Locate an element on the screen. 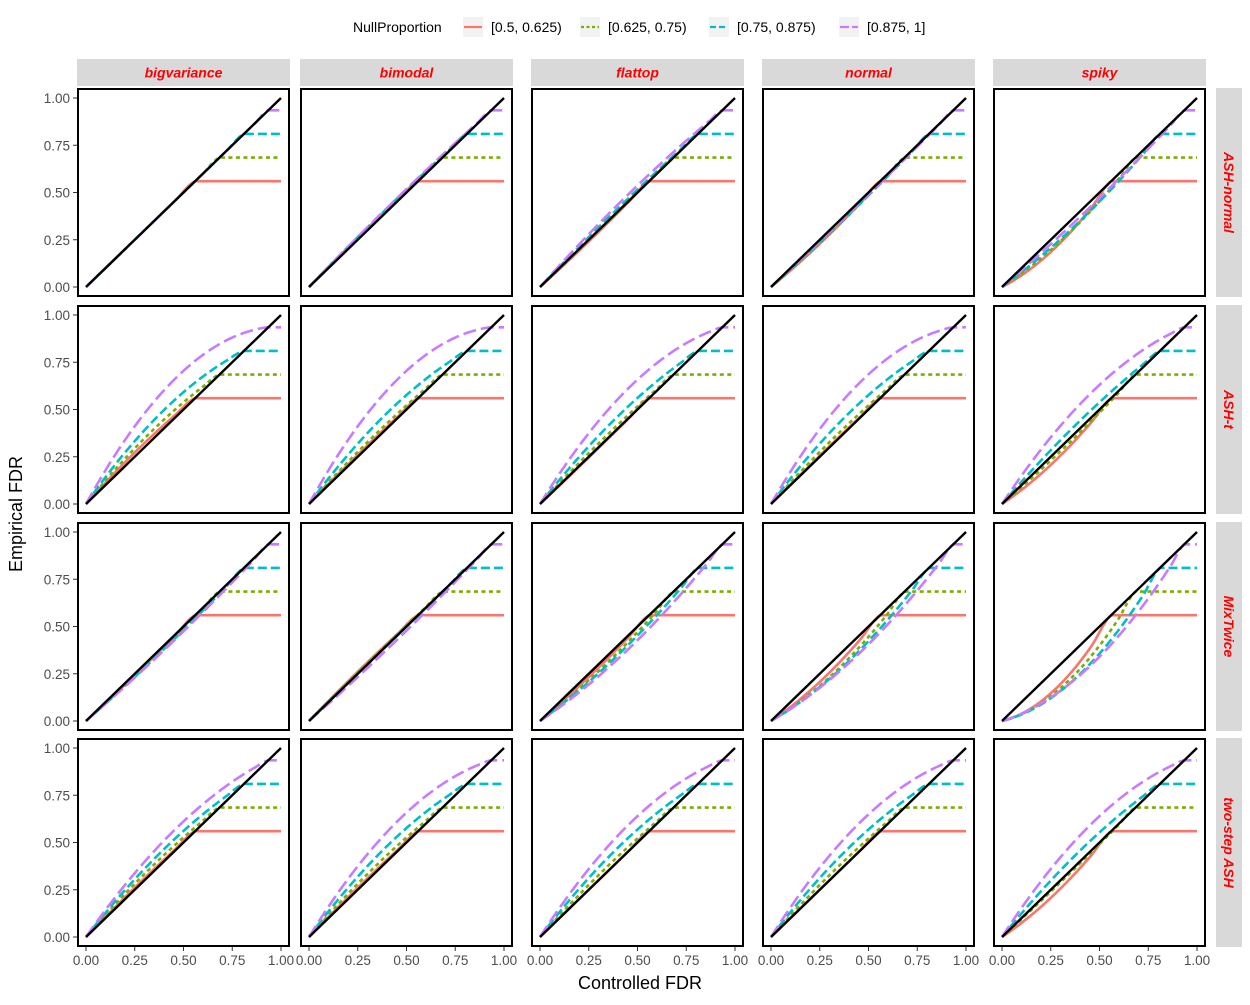 This screenshot has height=1005, width=1250. legend-key-longdash is located at coordinates (849, 27).